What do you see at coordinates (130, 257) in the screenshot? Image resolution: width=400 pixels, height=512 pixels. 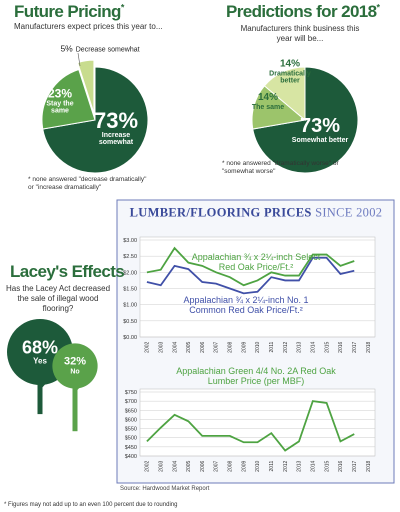 I see `y-tick-label: $2.50` at bounding box center [130, 257].